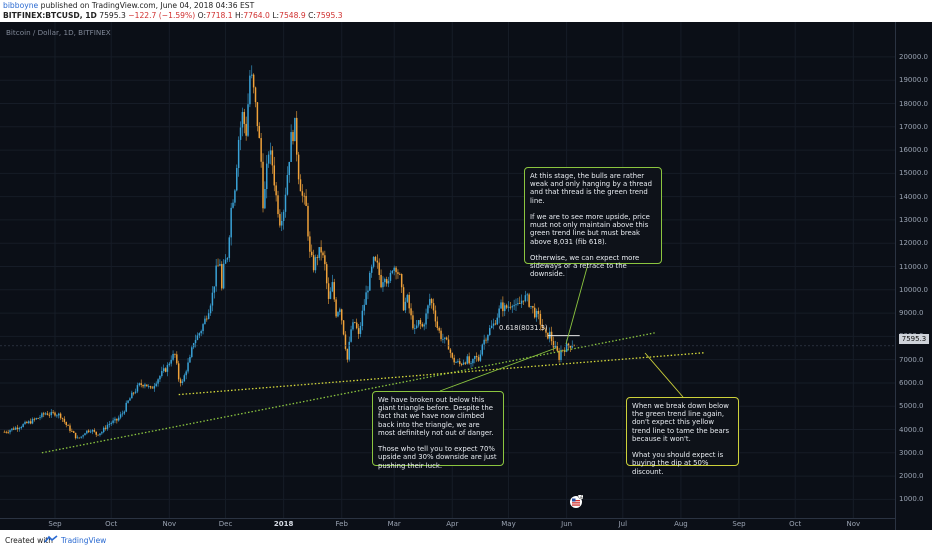 The width and height of the screenshot is (932, 550). Describe the element at coordinates (169, 524) in the screenshot. I see `x-tick-label: Nov` at that location.